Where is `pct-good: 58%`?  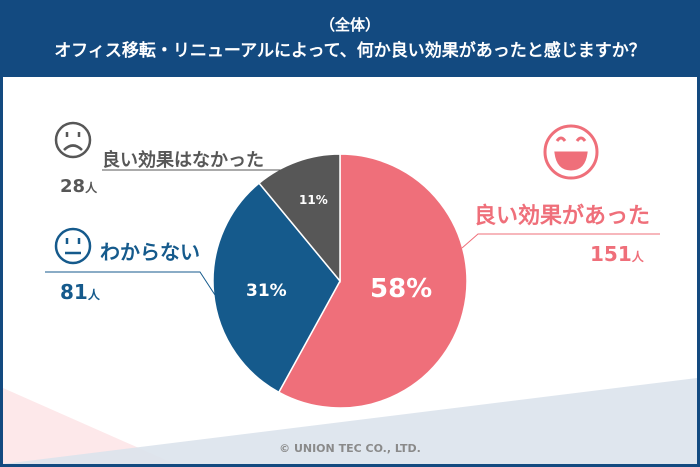 pct-good: 58% is located at coordinates (401, 289).